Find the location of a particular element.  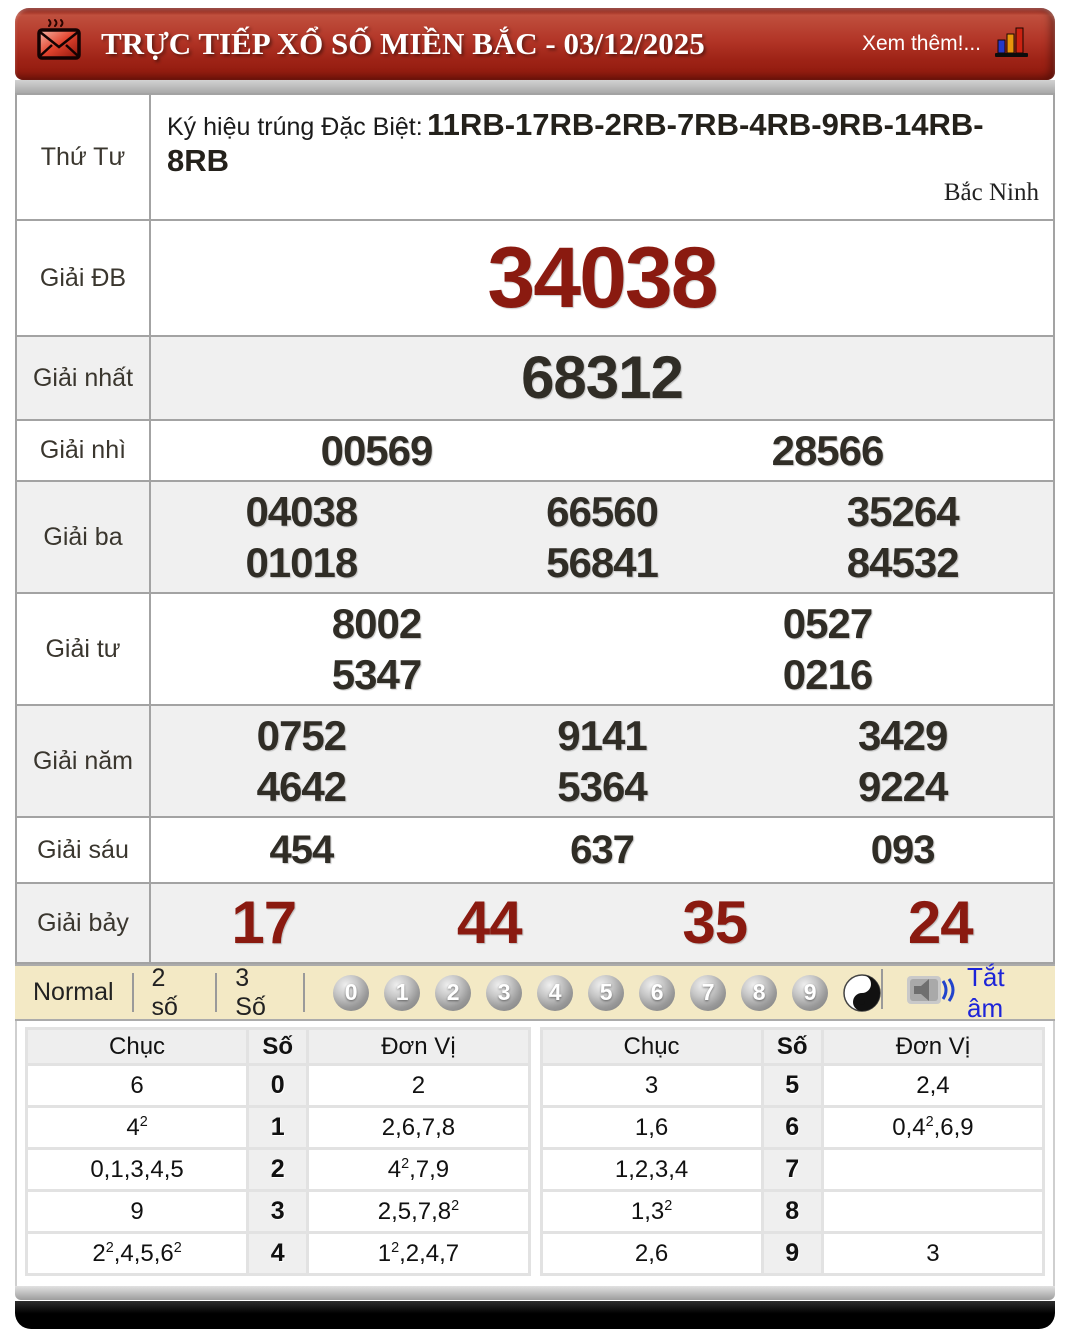

prize-row: Giải sáu 454 637 093 is located at coordinates (535, 850).